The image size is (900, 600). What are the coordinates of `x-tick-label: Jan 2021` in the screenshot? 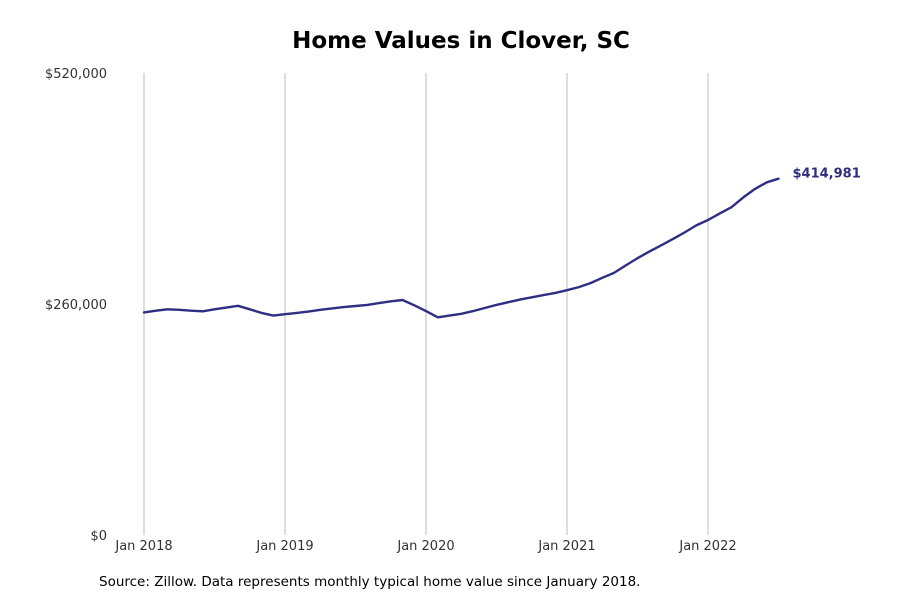 It's located at (566, 546).